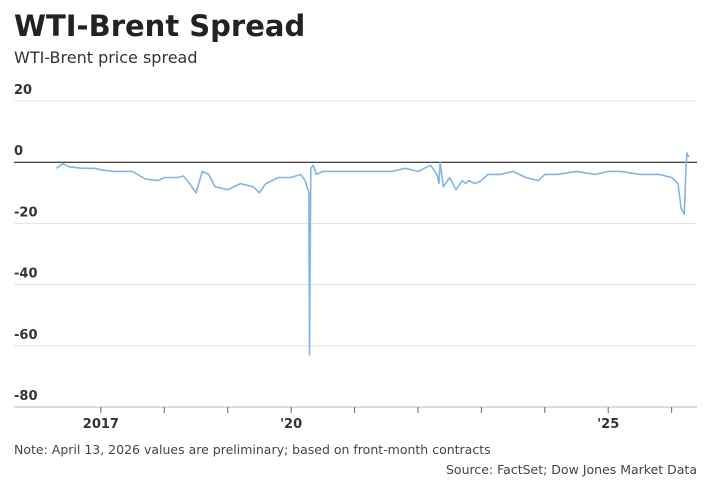 The width and height of the screenshot is (709, 493). What do you see at coordinates (26, 396) in the screenshot?
I see `y-tick-label: -80` at bounding box center [26, 396].